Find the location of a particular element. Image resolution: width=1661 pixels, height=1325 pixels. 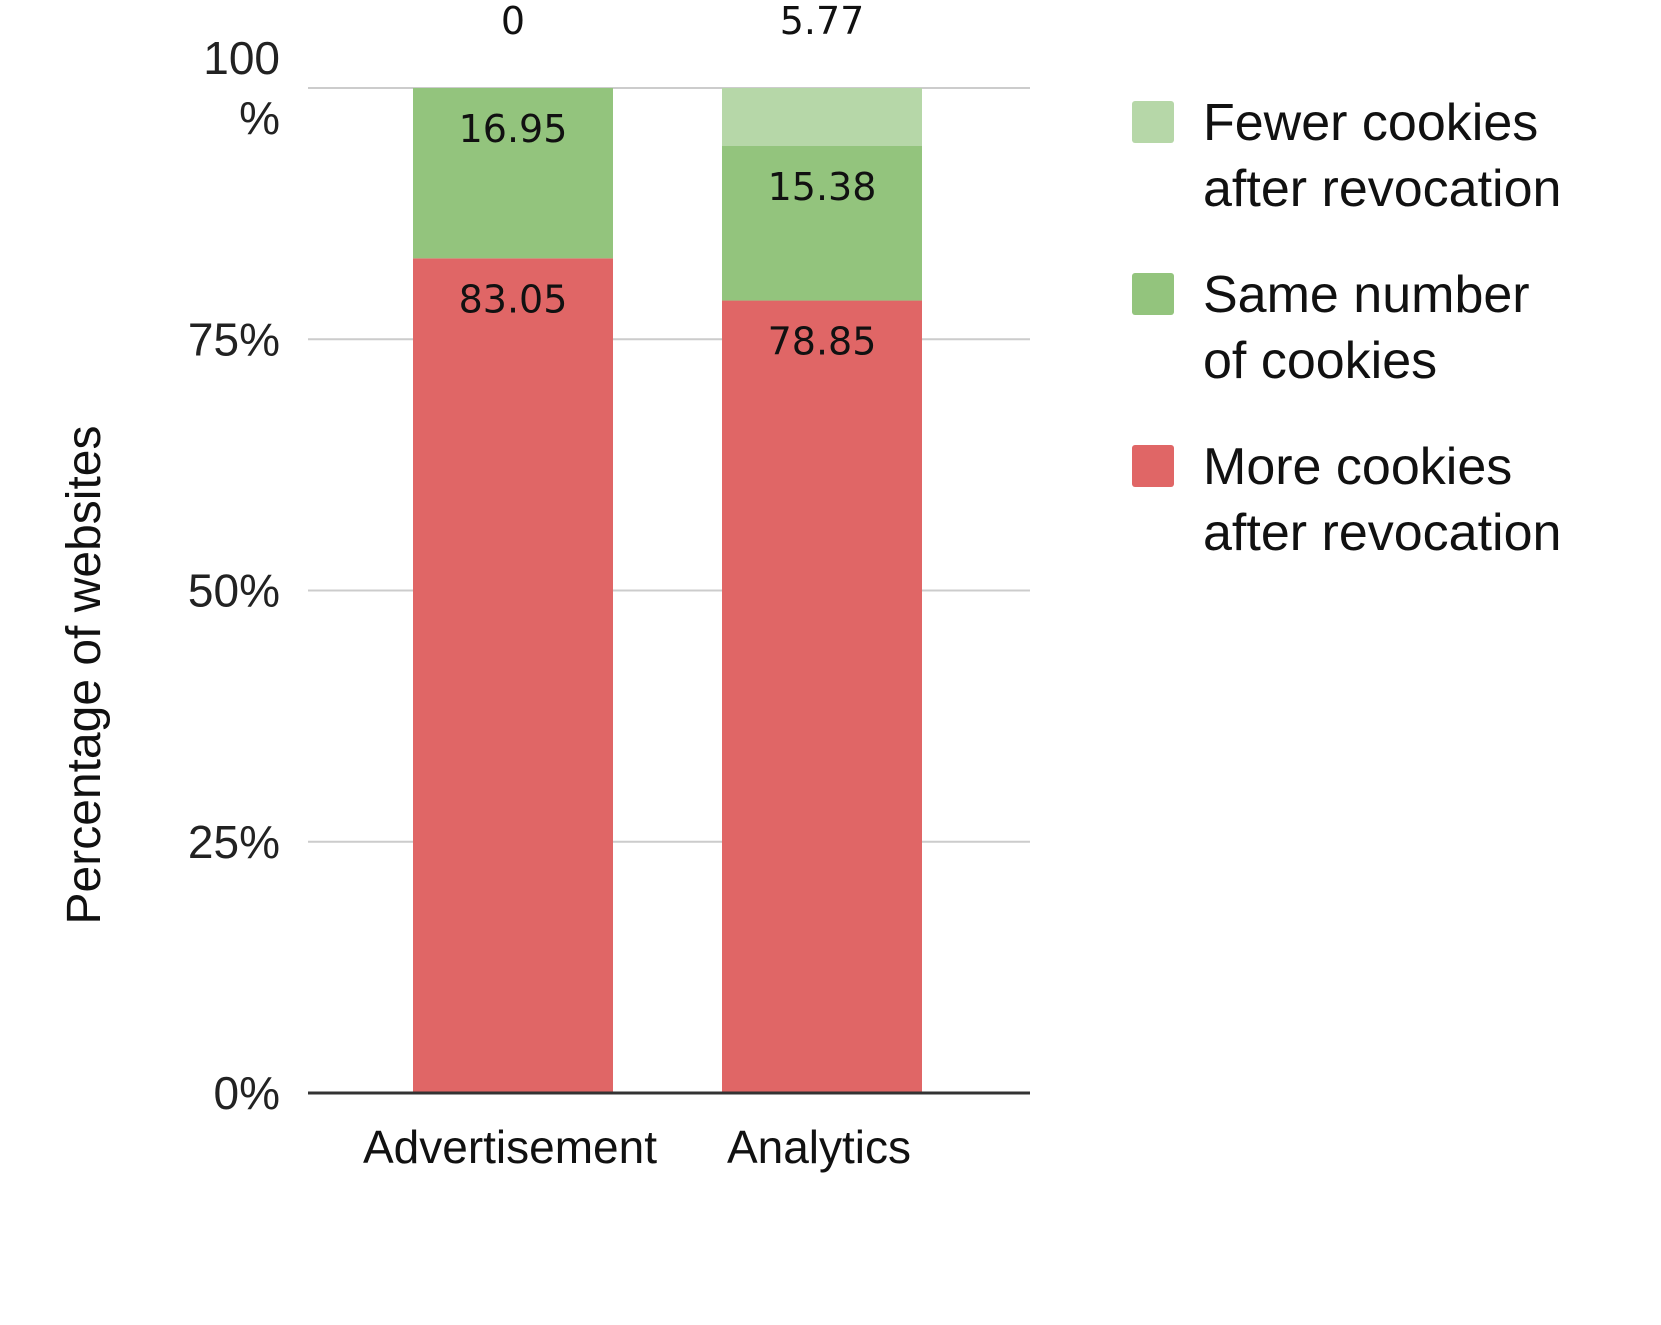

y-tick-label: 75% is located at coordinates (234, 339).